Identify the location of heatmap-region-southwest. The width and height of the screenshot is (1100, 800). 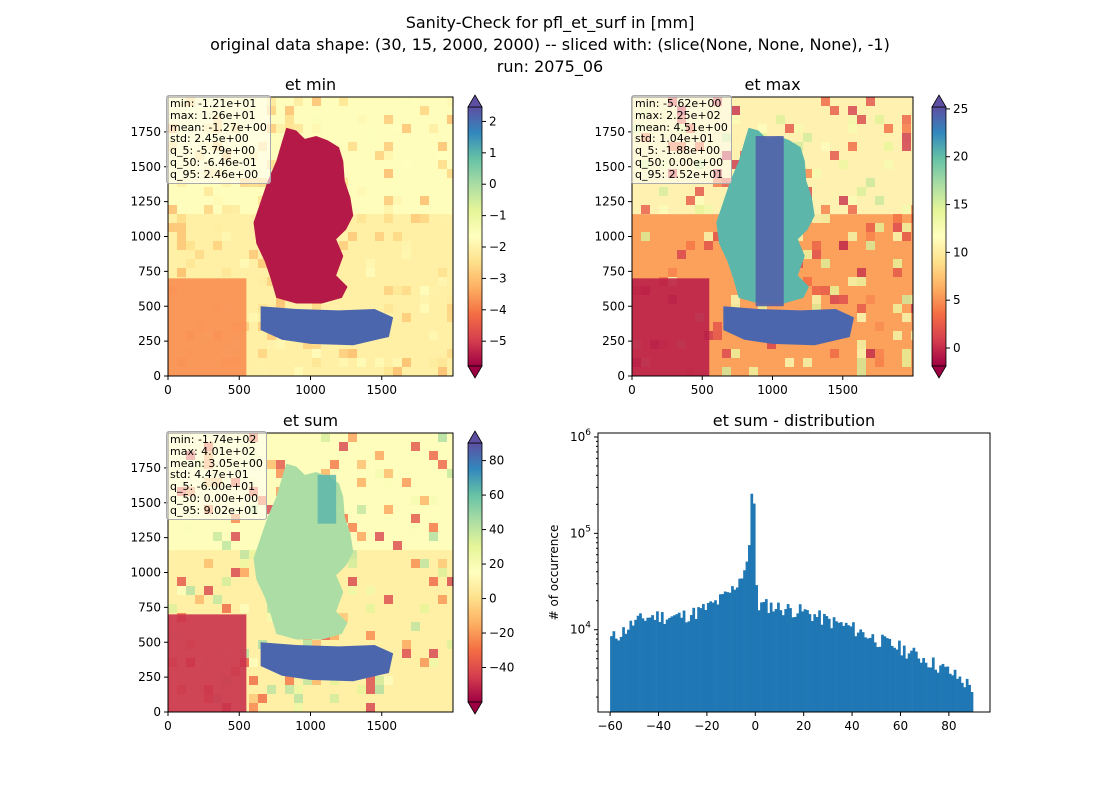
(207, 327).